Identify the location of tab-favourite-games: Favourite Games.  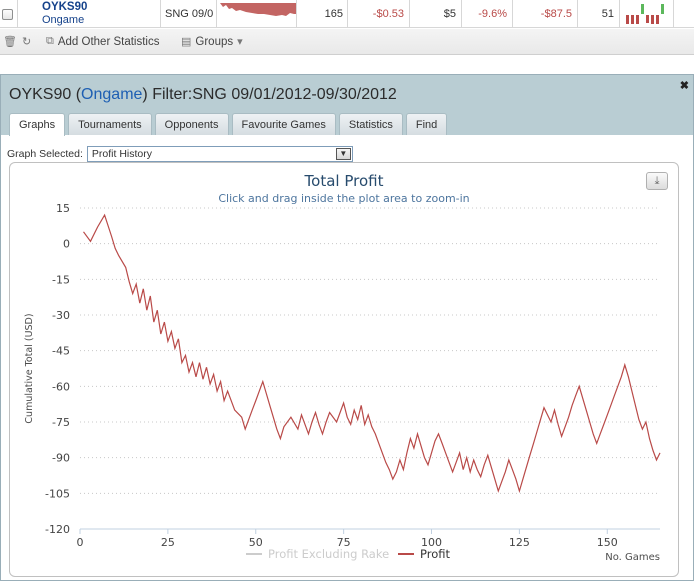
(283, 124).